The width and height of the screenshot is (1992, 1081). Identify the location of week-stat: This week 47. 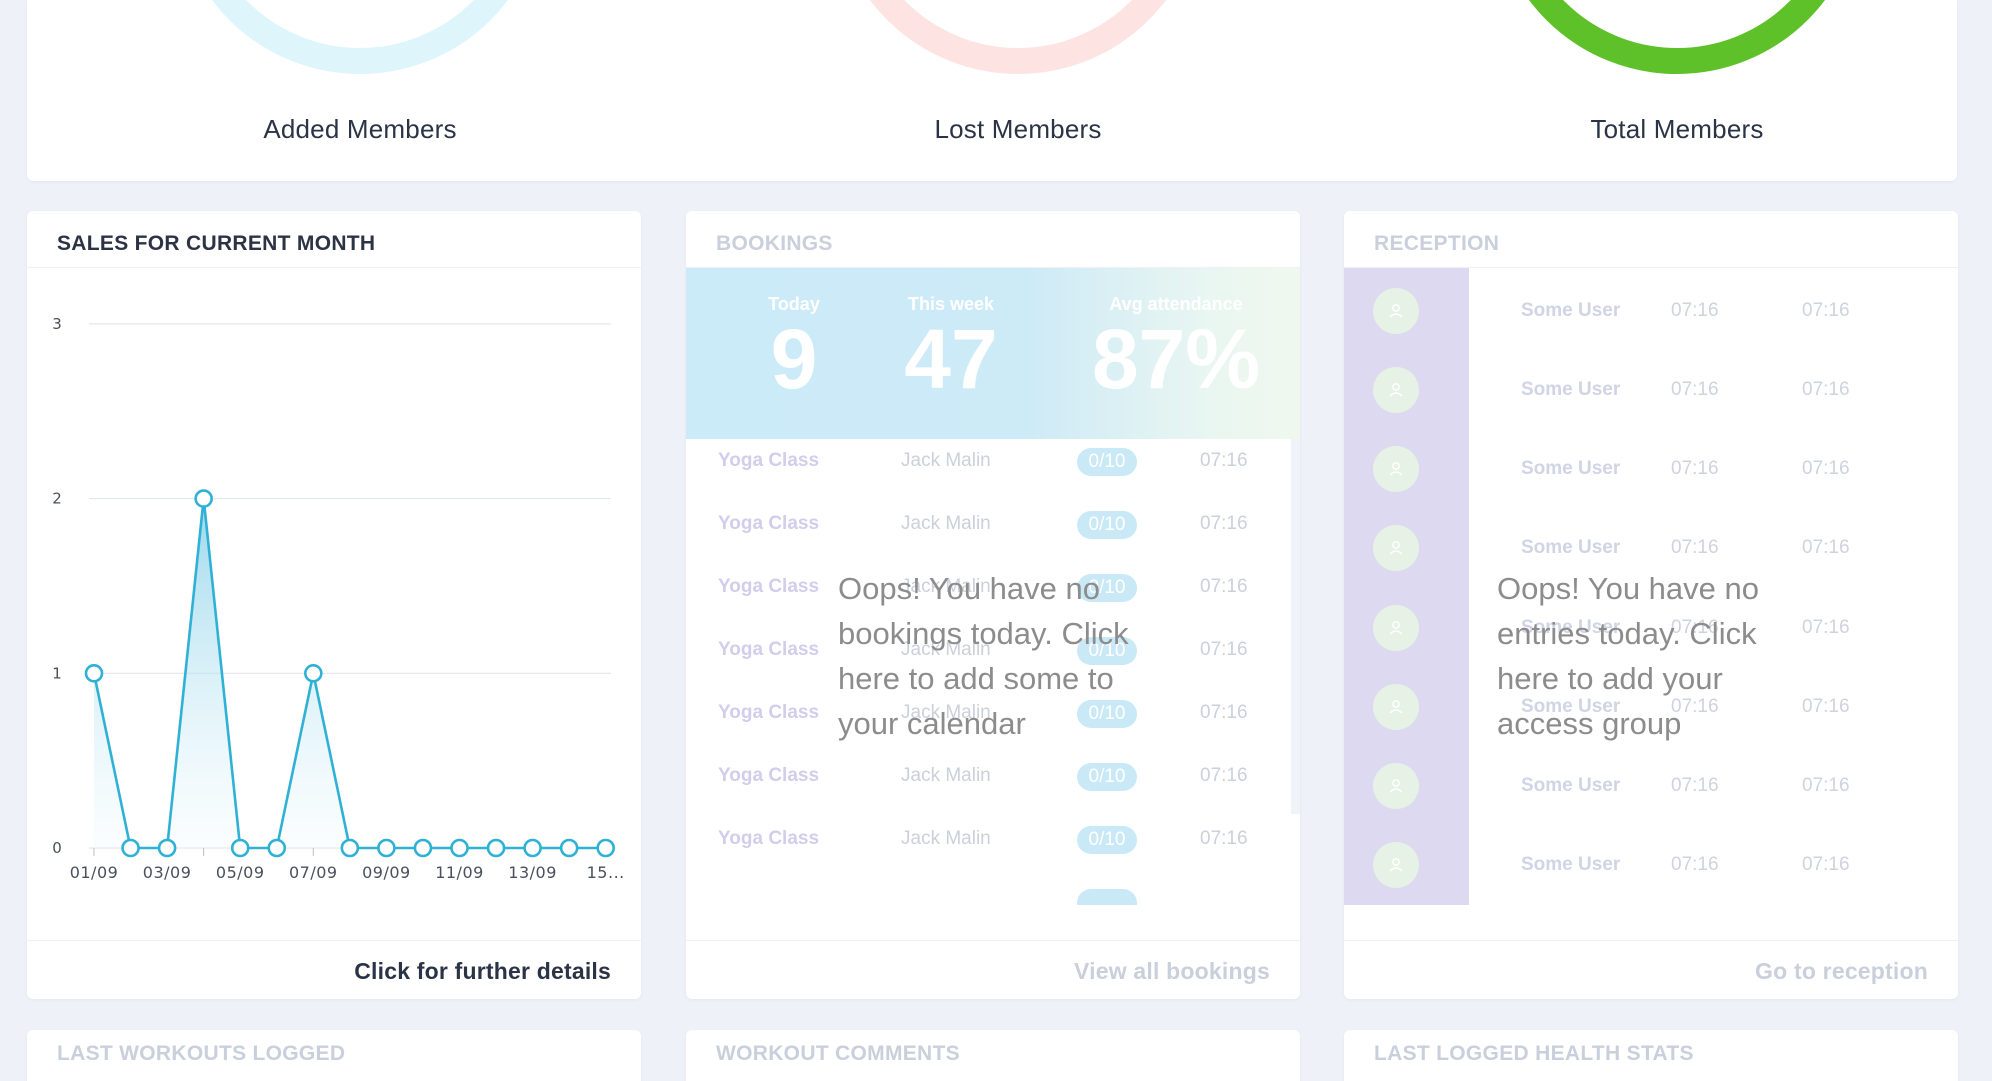
(951, 348).